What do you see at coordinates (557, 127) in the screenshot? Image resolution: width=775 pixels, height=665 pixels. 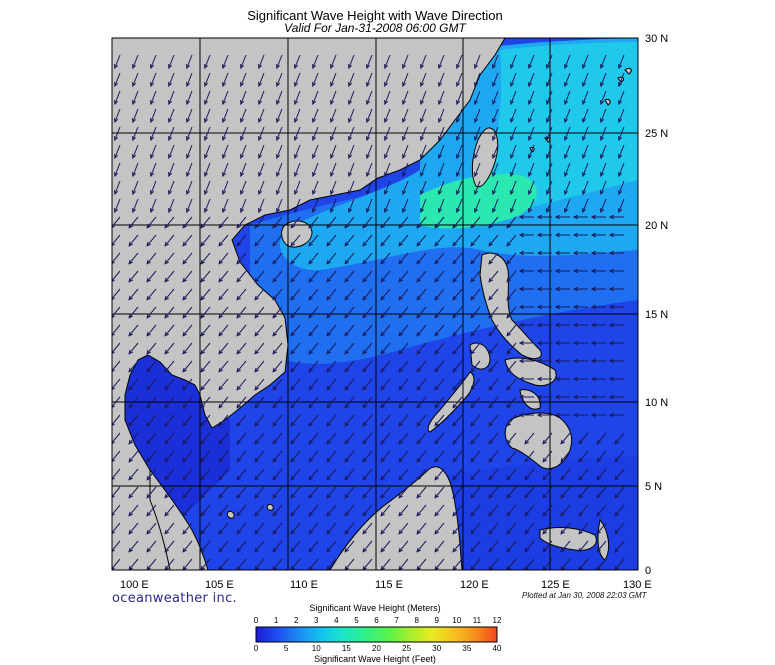 I see `high-wave-zone-north` at bounding box center [557, 127].